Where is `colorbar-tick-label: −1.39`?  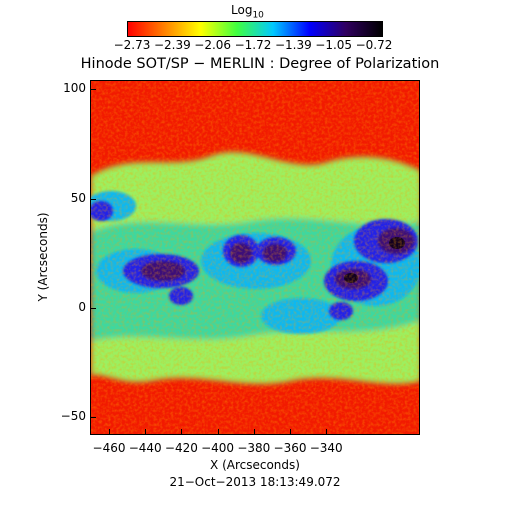
colorbar-tick-label: −1.39 is located at coordinates (293, 45).